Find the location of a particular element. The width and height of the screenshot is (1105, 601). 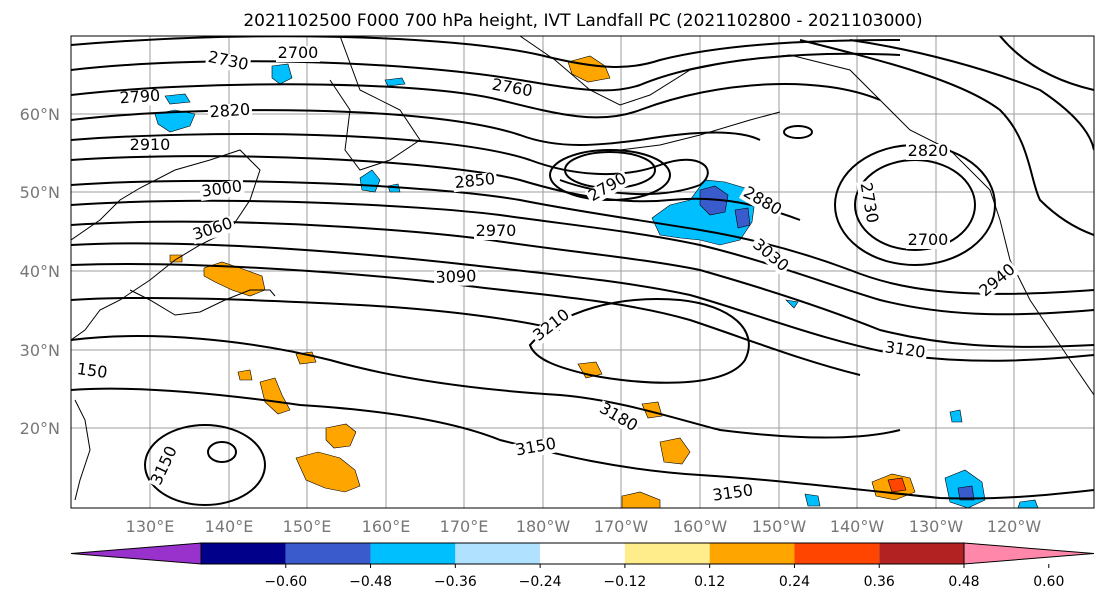

ivt-patch-e2-core is located at coordinates (966, 493).